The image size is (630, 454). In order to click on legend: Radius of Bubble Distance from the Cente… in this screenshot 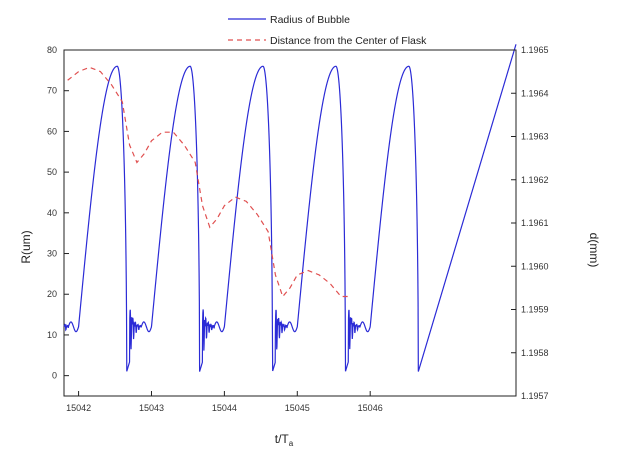, I will do `click(327, 30)`.